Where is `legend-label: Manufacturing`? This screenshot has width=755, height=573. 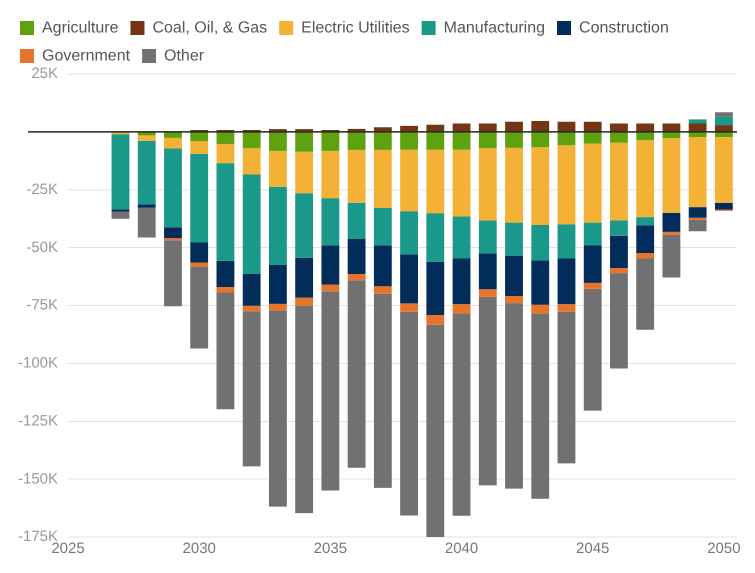
legend-label: Manufacturing is located at coordinates (495, 27).